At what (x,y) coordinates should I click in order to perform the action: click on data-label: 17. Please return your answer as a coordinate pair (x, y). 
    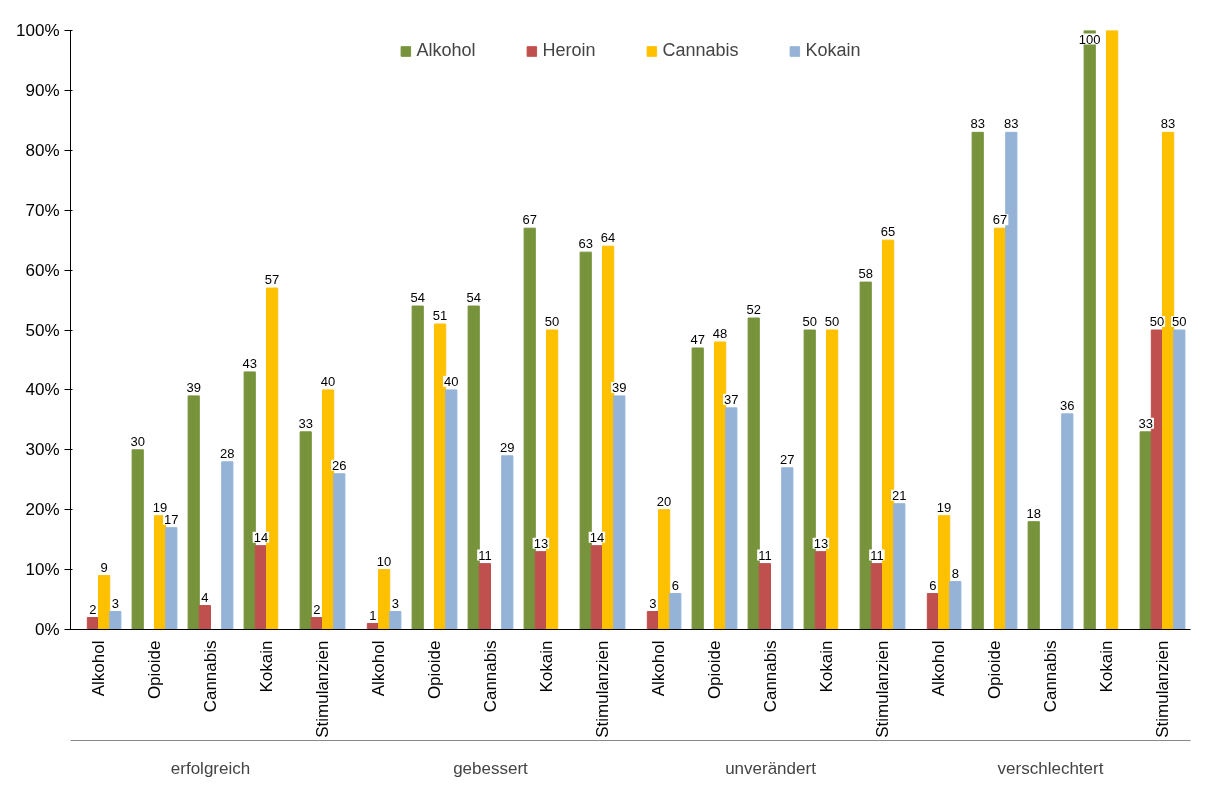
    Looking at the image, I should click on (171, 519).